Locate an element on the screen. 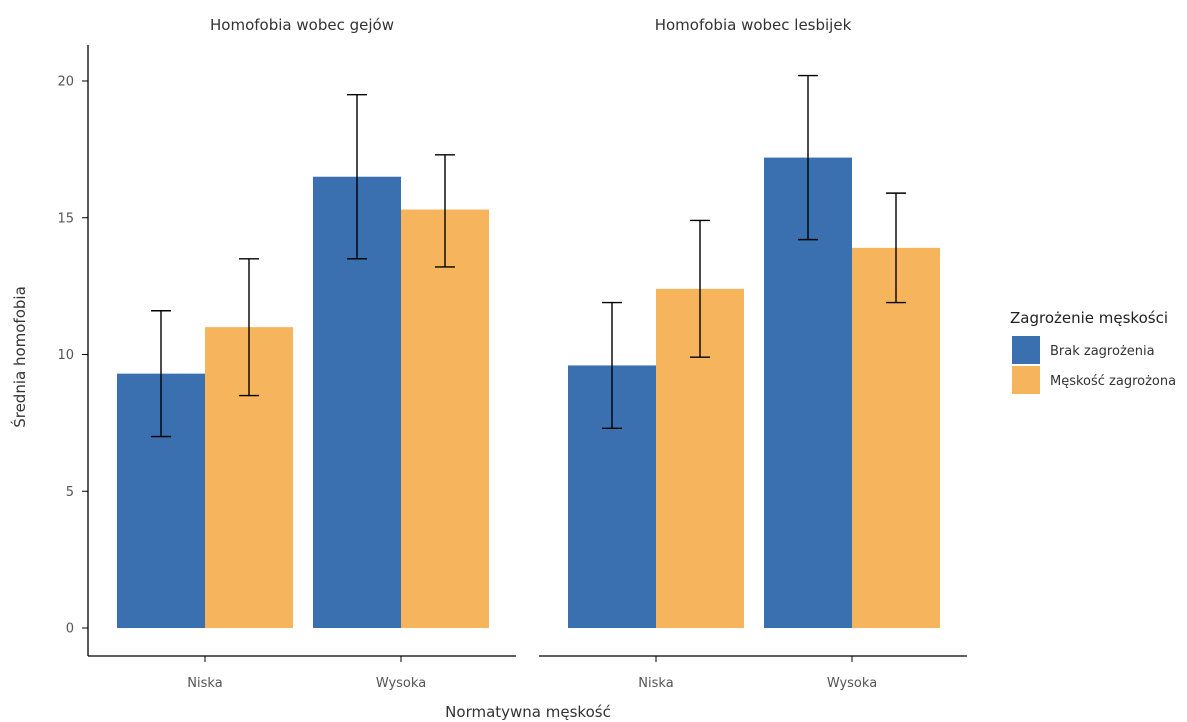  y-tick-label: 5 is located at coordinates (70, 492).